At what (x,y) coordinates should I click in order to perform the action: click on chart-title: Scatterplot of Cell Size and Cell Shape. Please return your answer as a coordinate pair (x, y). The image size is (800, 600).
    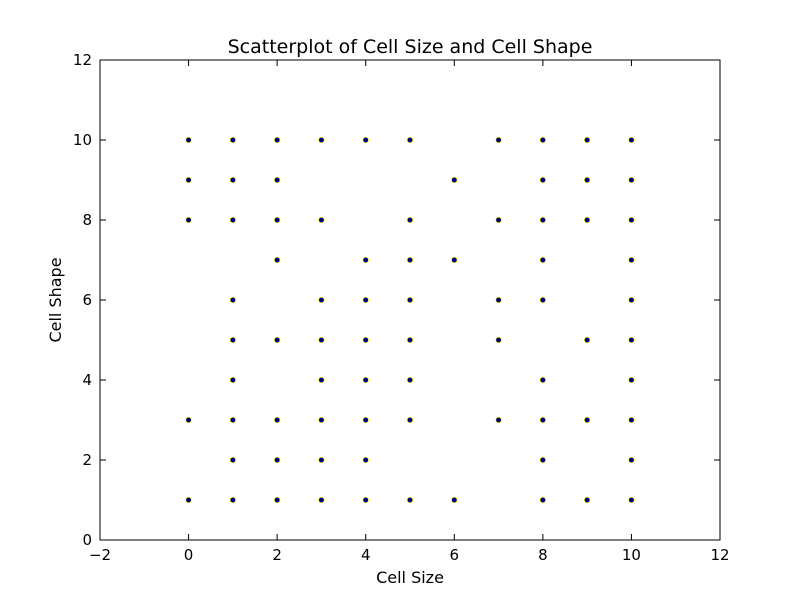
    Looking at the image, I should click on (410, 47).